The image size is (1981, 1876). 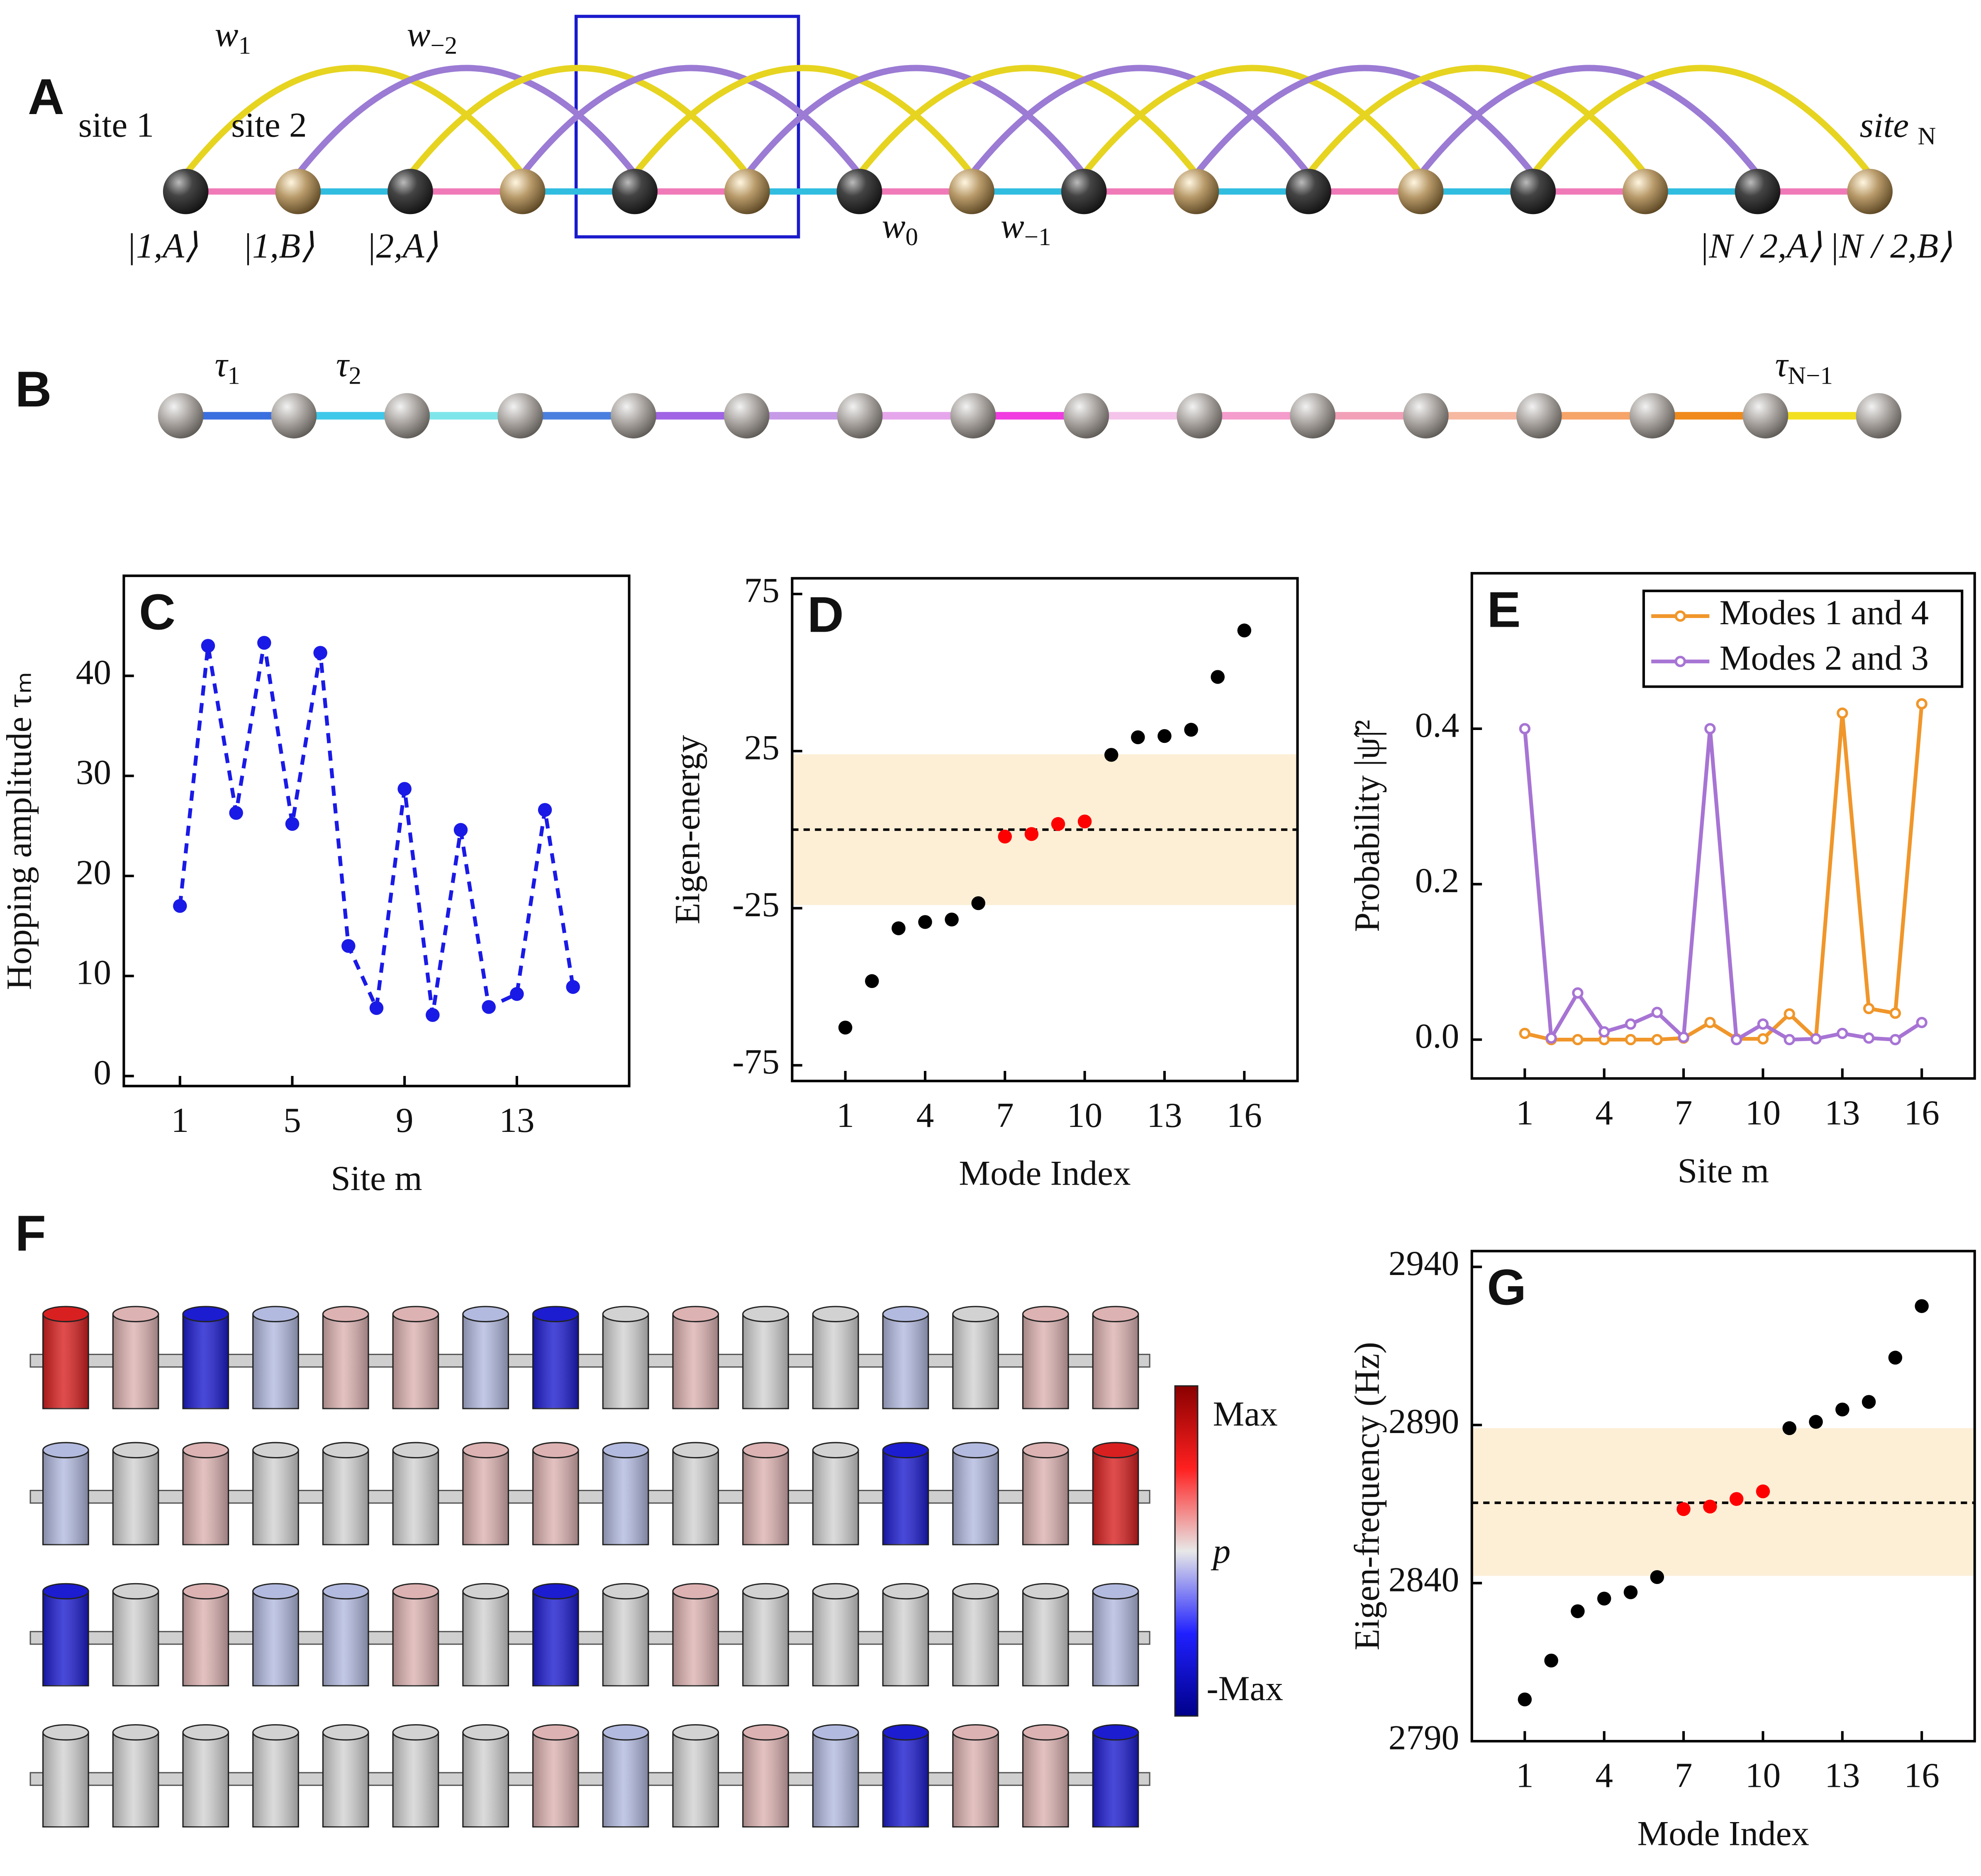 I want to click on colorbar-label: -Max, so click(x=1244, y=1688).